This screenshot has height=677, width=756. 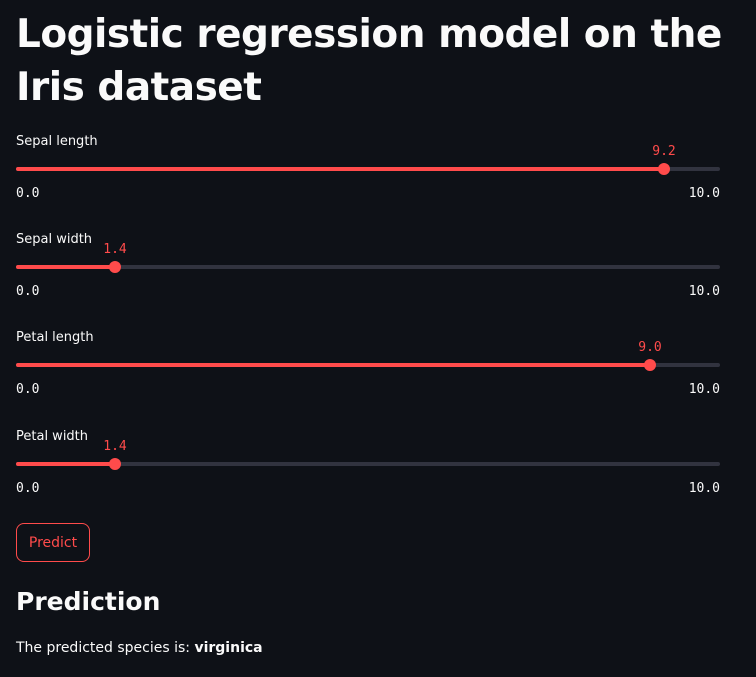 I want to click on slider-value: 9.0, so click(x=650, y=347).